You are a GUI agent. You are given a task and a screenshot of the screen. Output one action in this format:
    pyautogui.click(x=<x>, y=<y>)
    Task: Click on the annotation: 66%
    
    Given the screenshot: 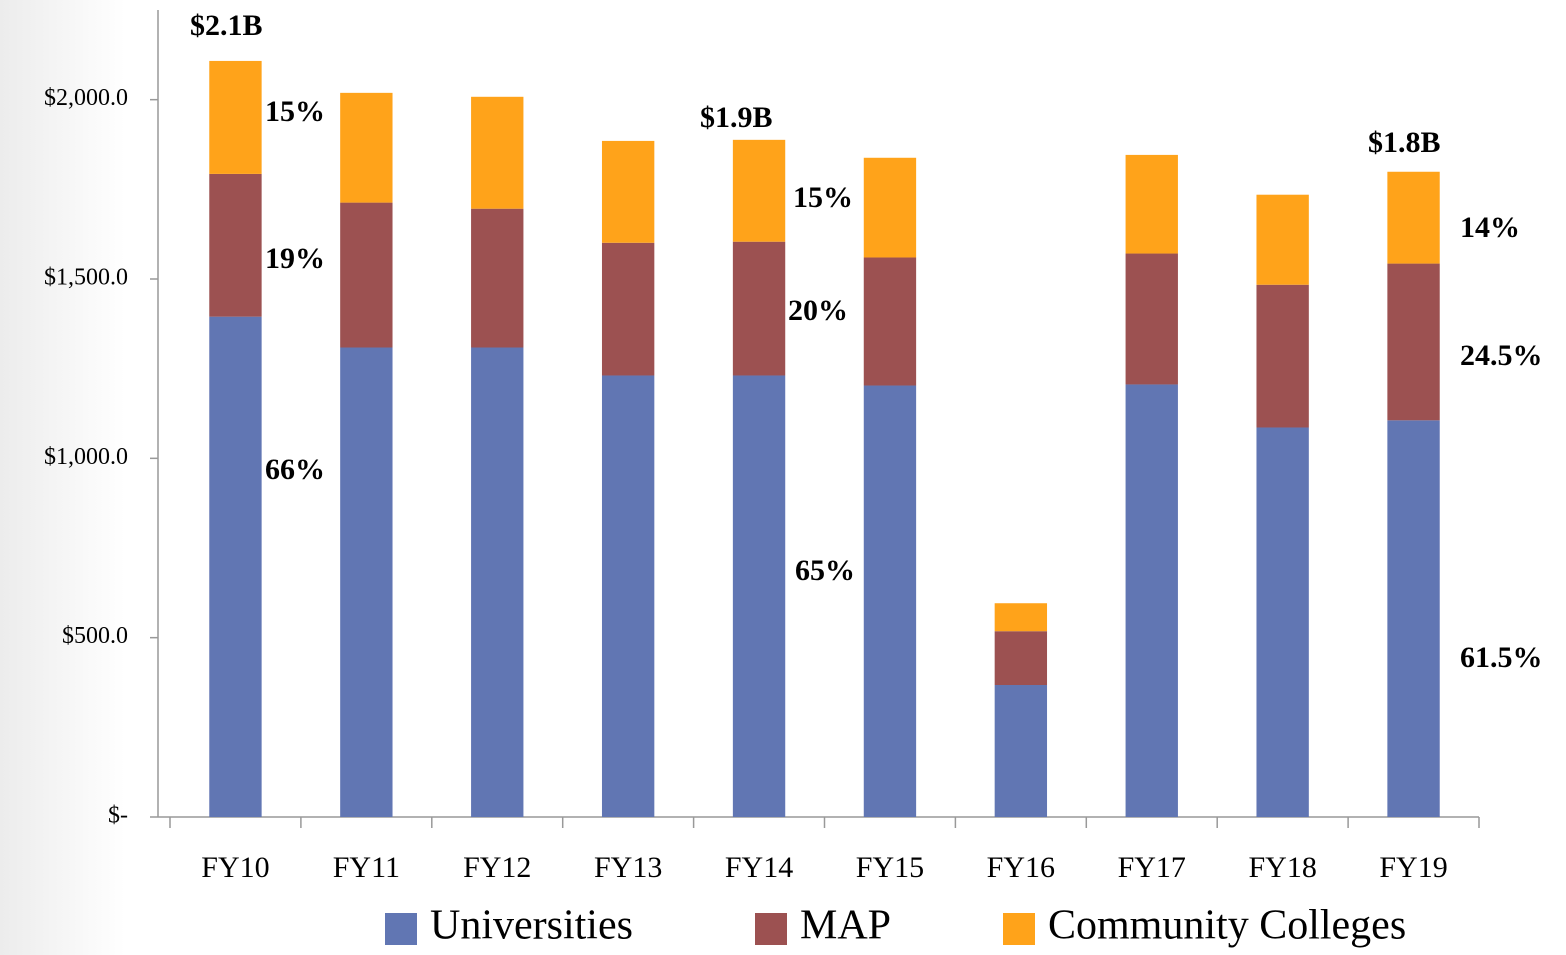 What is the action you would take?
    pyautogui.click(x=295, y=469)
    